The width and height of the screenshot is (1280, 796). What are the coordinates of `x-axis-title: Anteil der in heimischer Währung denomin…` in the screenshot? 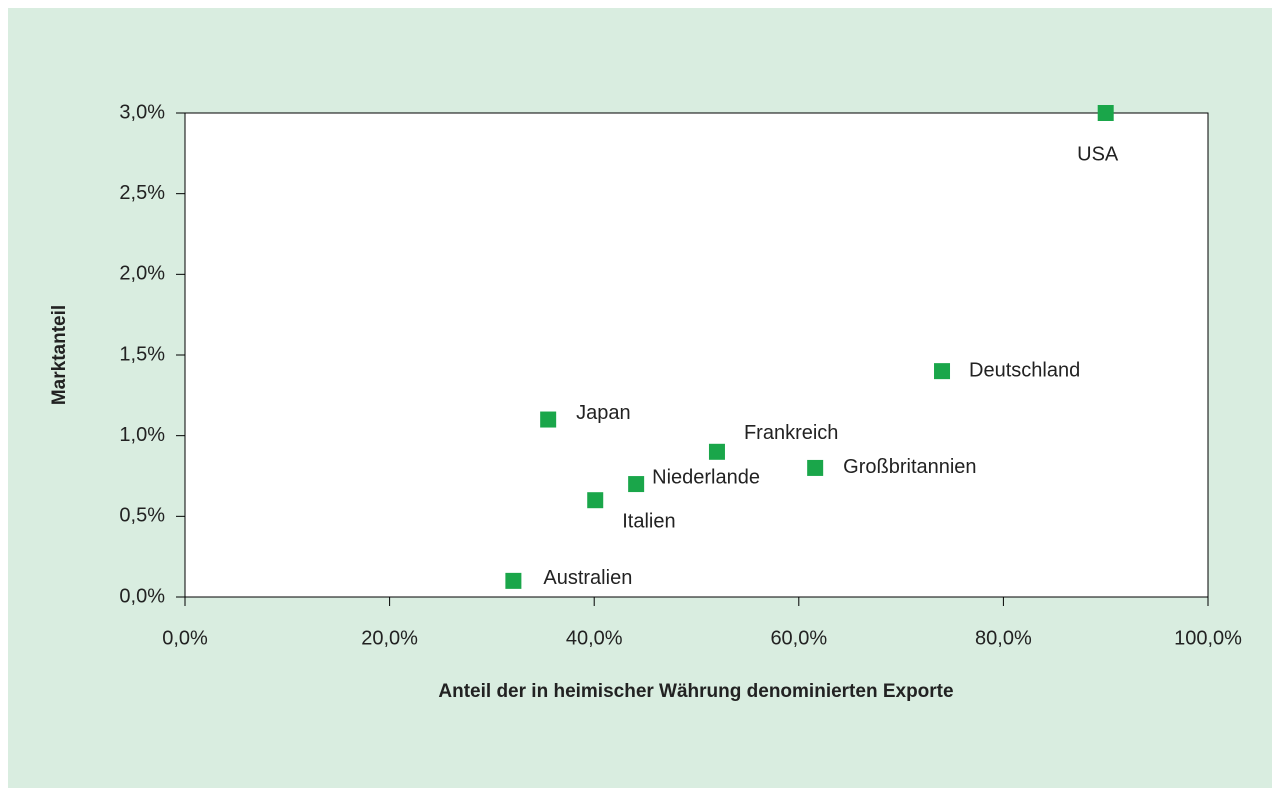 It's located at (695, 691).